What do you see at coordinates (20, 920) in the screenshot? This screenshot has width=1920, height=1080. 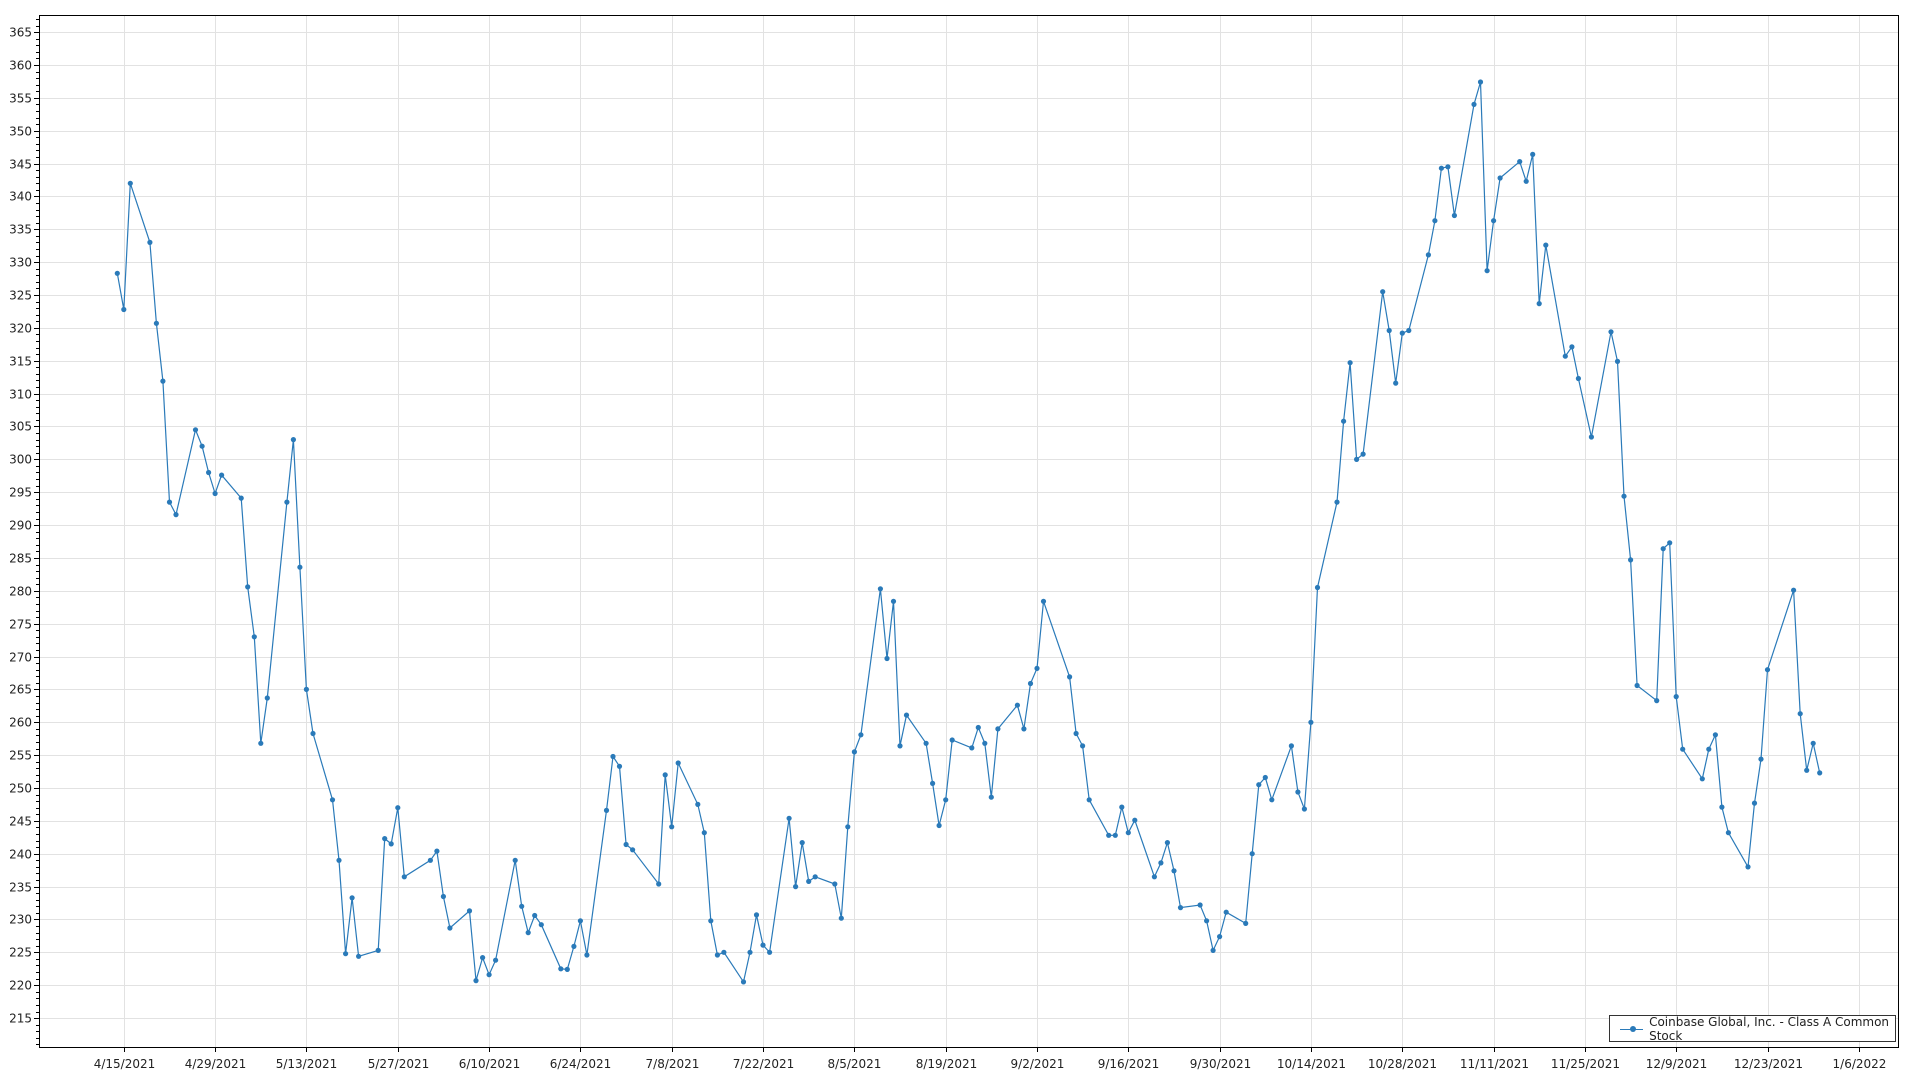 I see `y-tick-label: 230` at bounding box center [20, 920].